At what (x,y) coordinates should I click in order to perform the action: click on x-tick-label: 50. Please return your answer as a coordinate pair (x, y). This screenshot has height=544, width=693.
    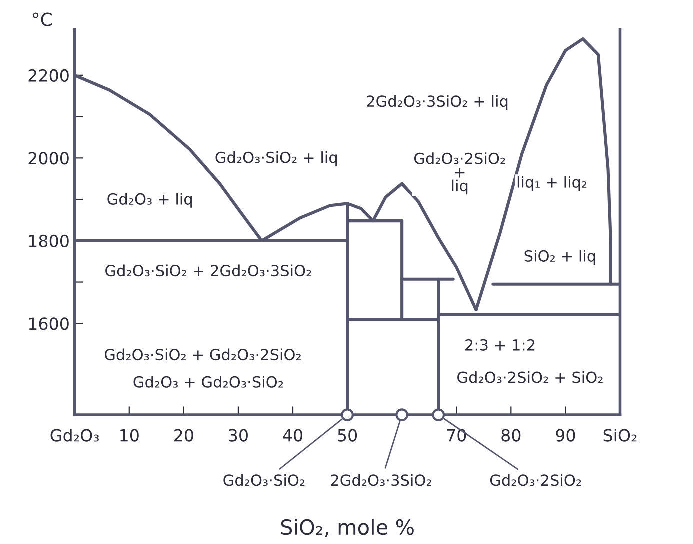
    Looking at the image, I should click on (348, 435).